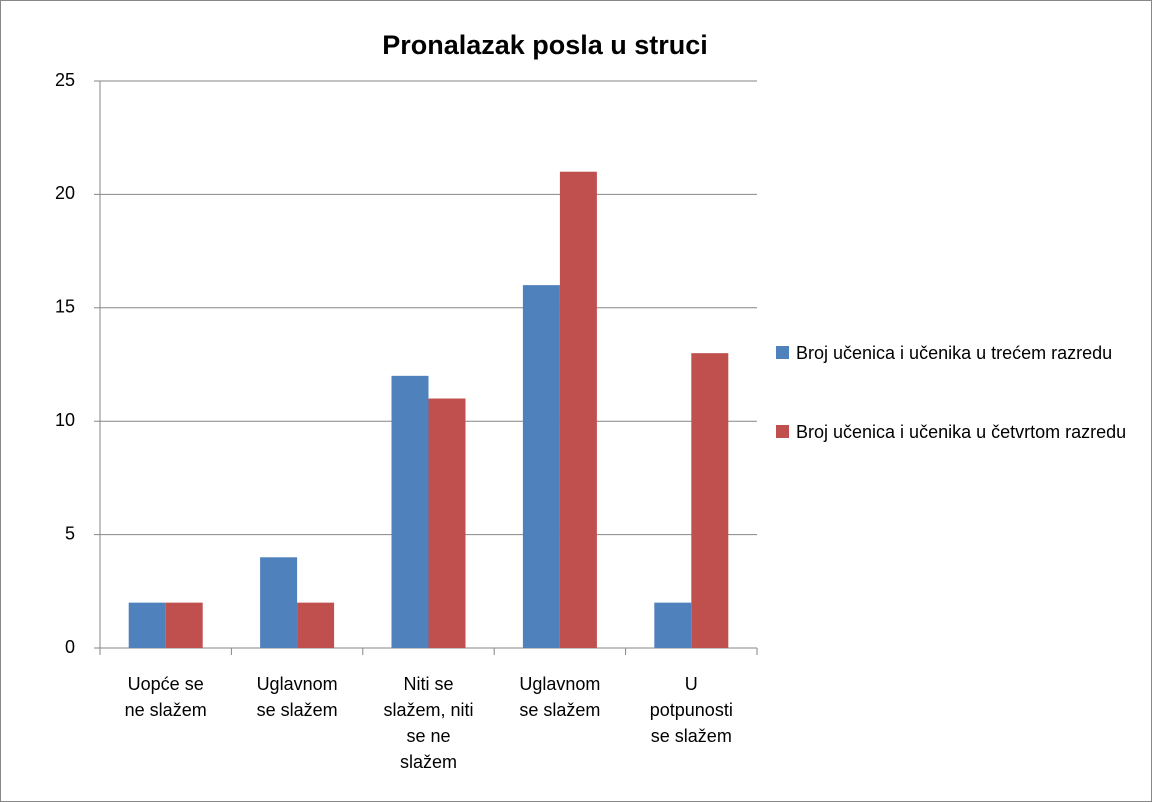  What do you see at coordinates (165, 697) in the screenshot?
I see `x-tick-label: Uopće se ne slažem` at bounding box center [165, 697].